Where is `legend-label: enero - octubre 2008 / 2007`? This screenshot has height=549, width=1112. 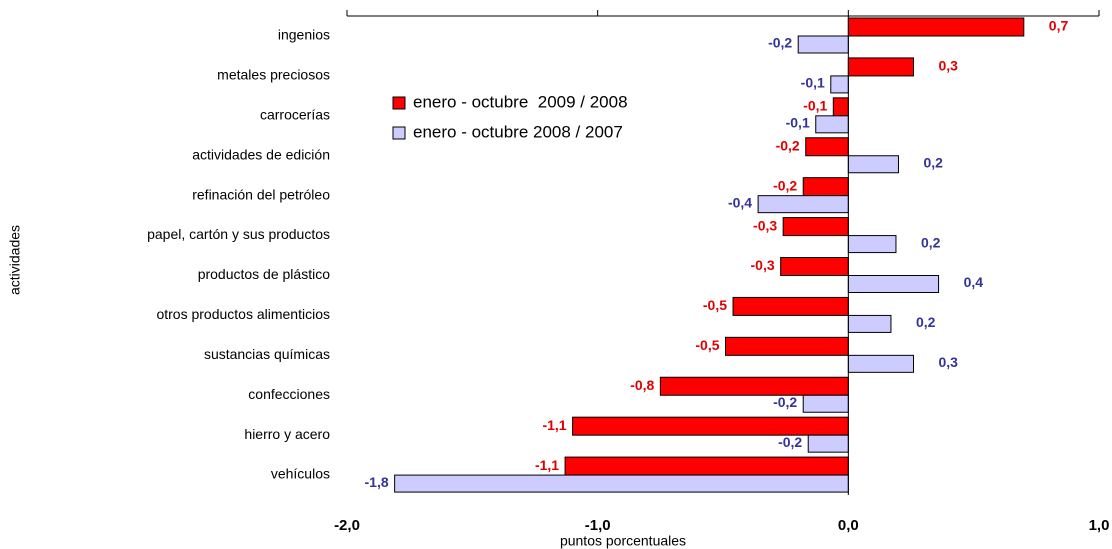
legend-label: enero - octubre 2008 / 2007 is located at coordinates (518, 131).